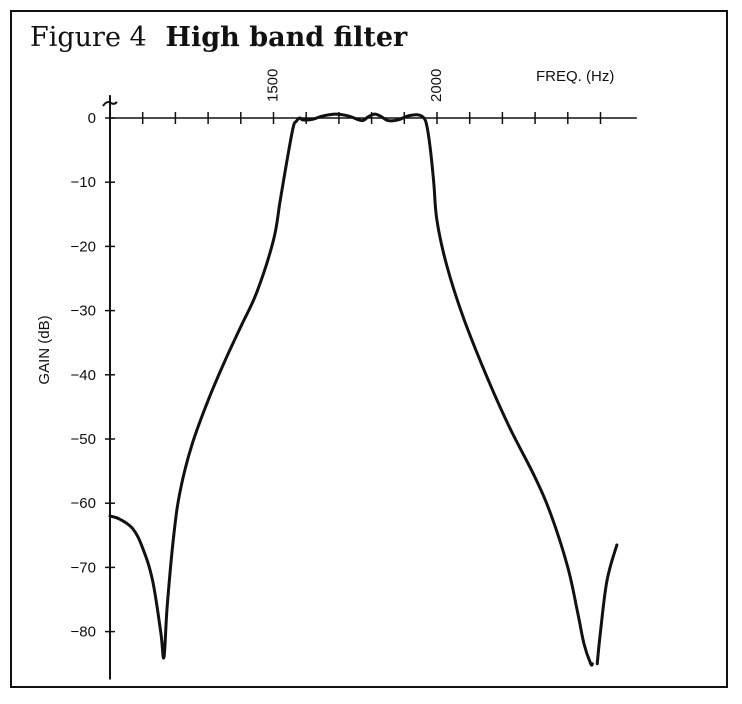  What do you see at coordinates (286, 37) in the screenshot?
I see `figure-name: High band filter` at bounding box center [286, 37].